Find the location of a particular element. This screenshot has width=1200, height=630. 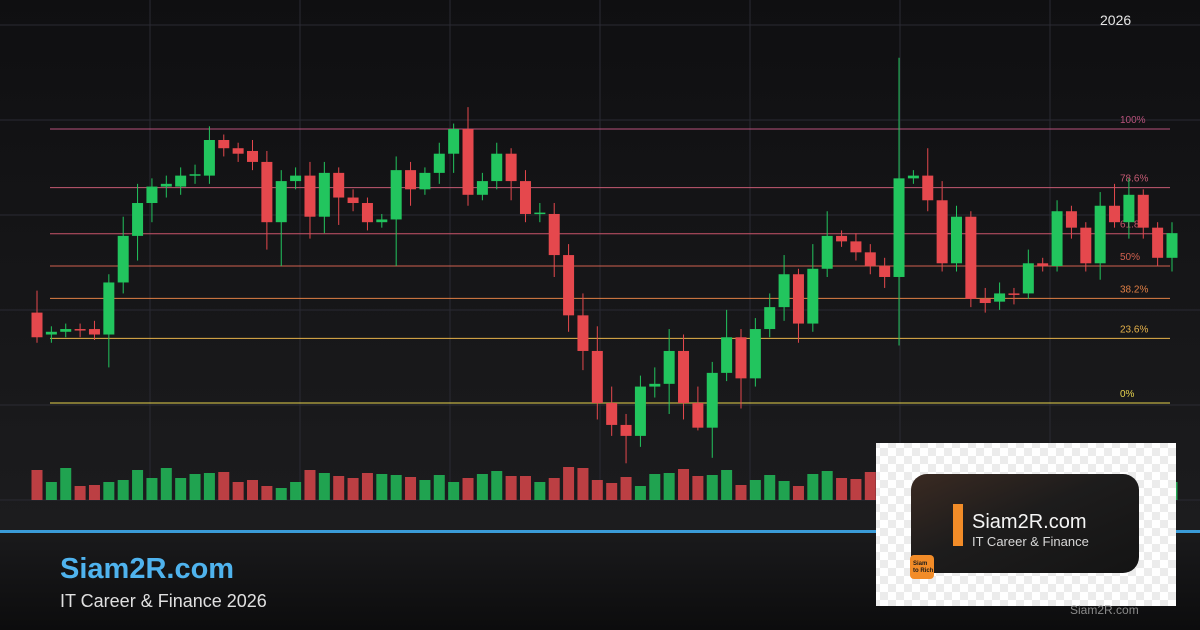

fib-label: 23.6% is located at coordinates (1134, 329).